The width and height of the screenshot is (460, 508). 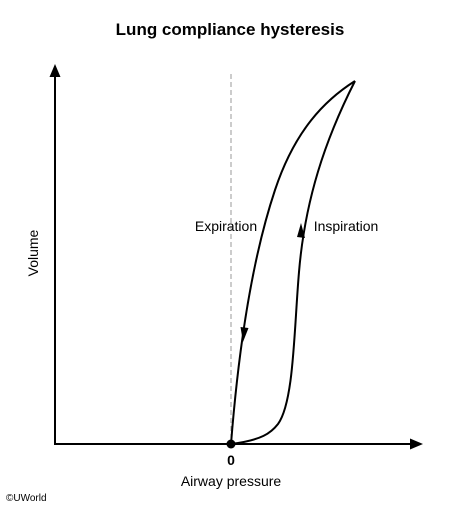 What do you see at coordinates (231, 460) in the screenshot?
I see `x-tick-label: 0` at bounding box center [231, 460].